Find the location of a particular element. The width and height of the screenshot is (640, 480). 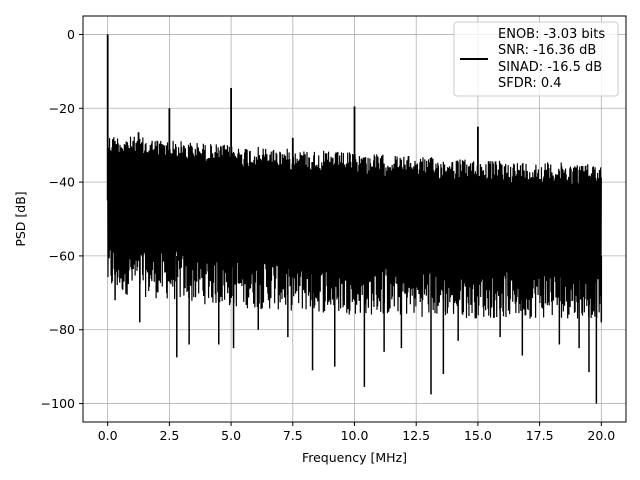

x-tick-label: 15.0 is located at coordinates (478, 435).